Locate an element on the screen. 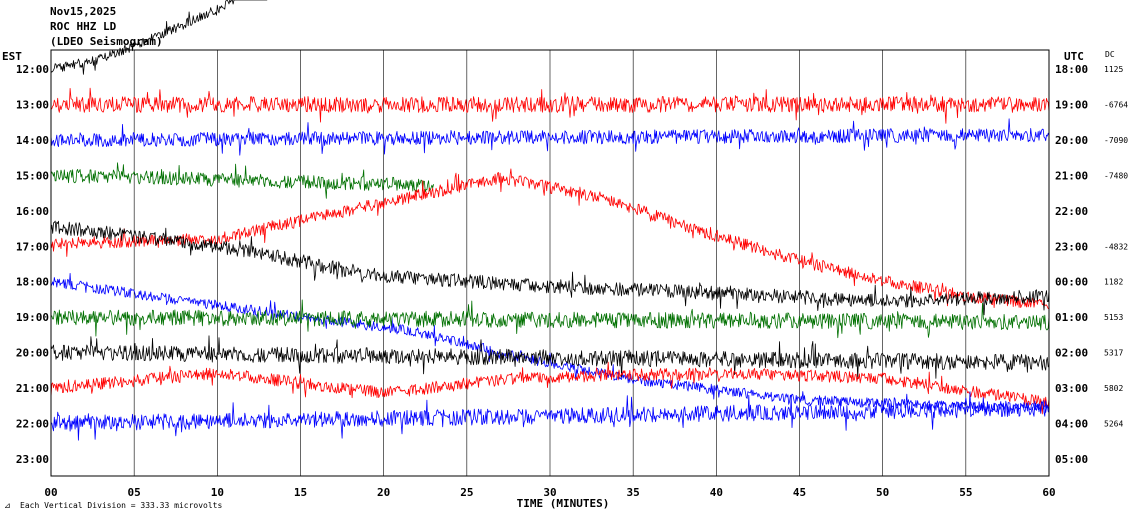 The height and width of the screenshot is (519, 1130). x-tick-label: 30 is located at coordinates (549, 492).